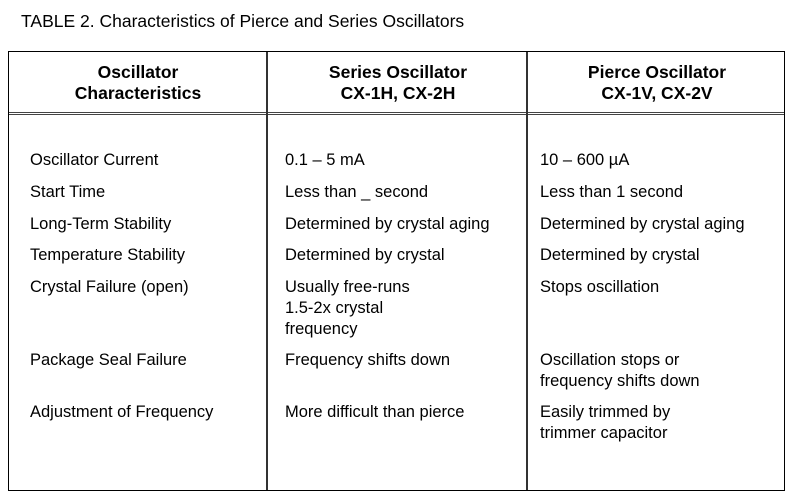  I want to click on pierce-value: 10 – 600 µA, so click(585, 160).